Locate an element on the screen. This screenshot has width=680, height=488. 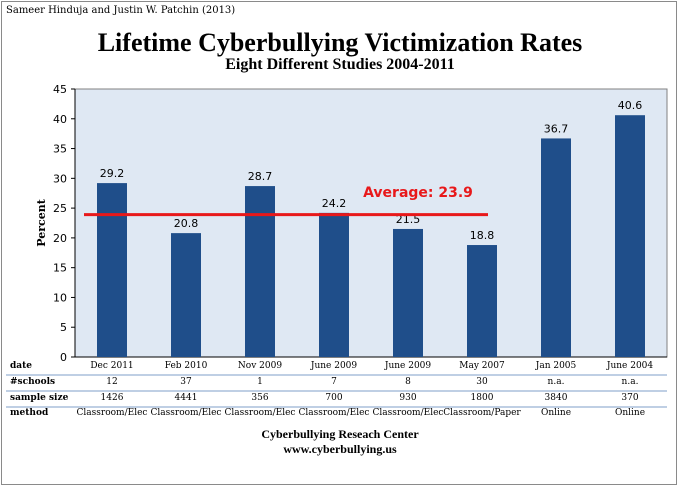
y-tick-label: 25 is located at coordinates (60, 208).